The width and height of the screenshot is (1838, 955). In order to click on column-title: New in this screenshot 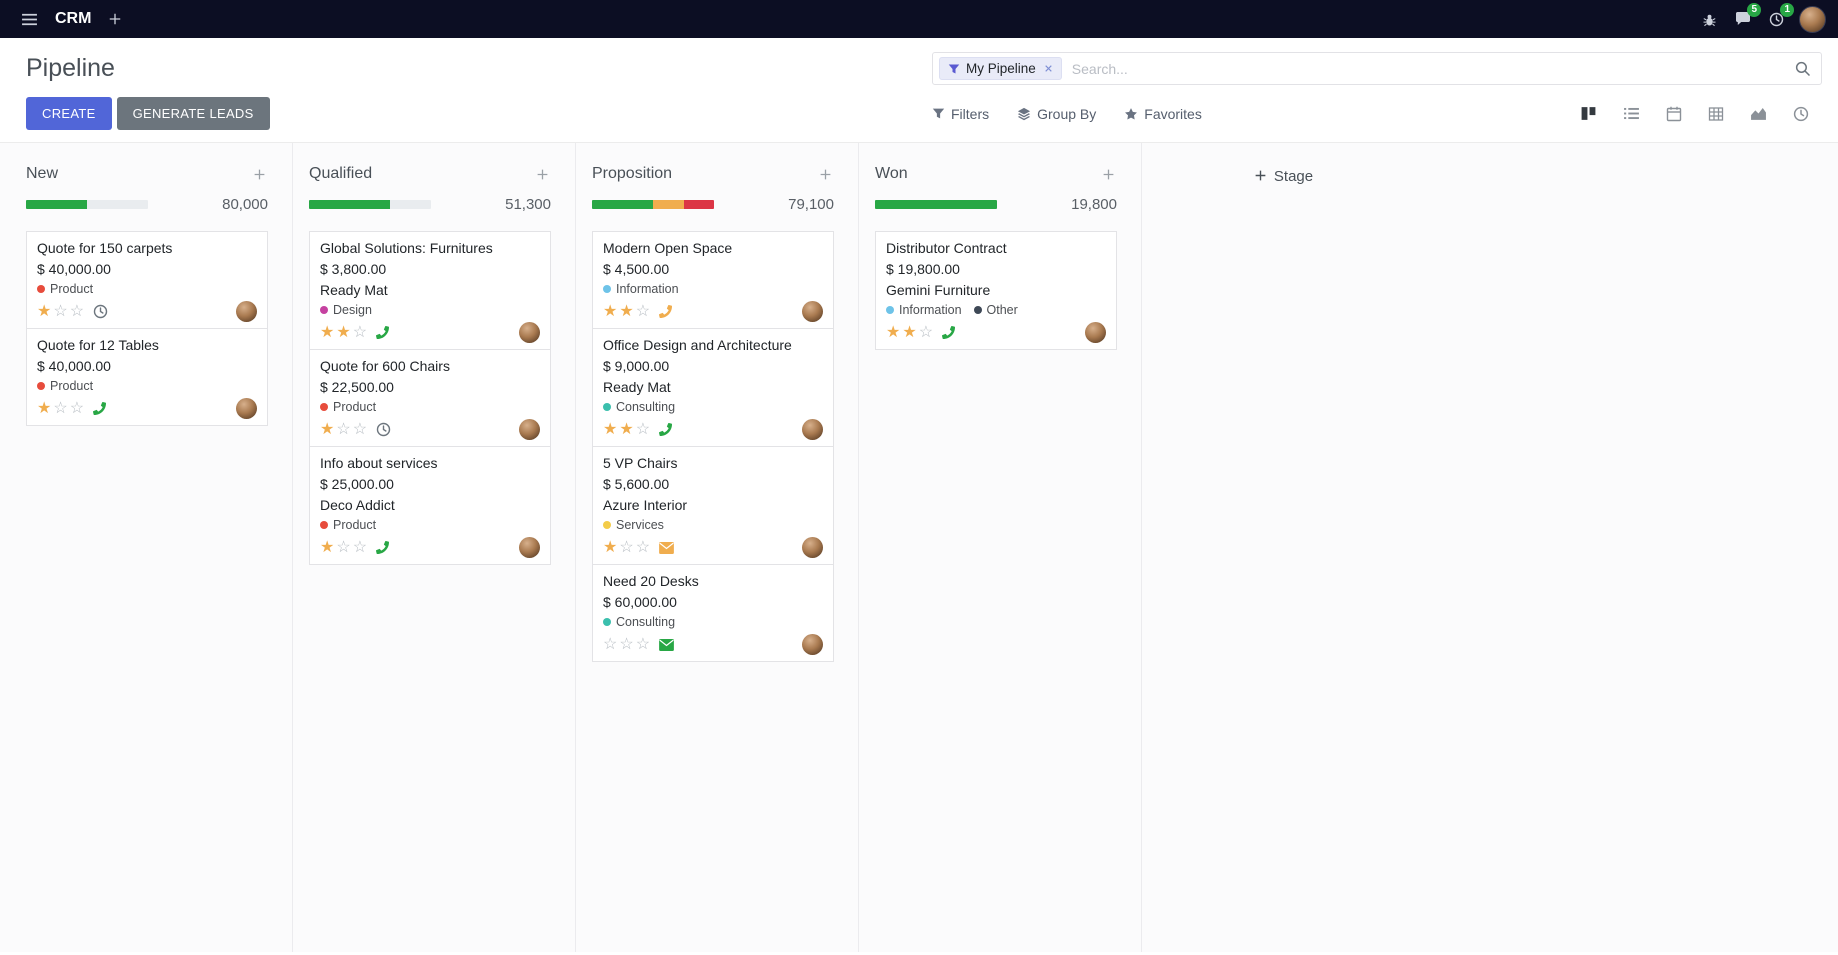, I will do `click(42, 173)`.